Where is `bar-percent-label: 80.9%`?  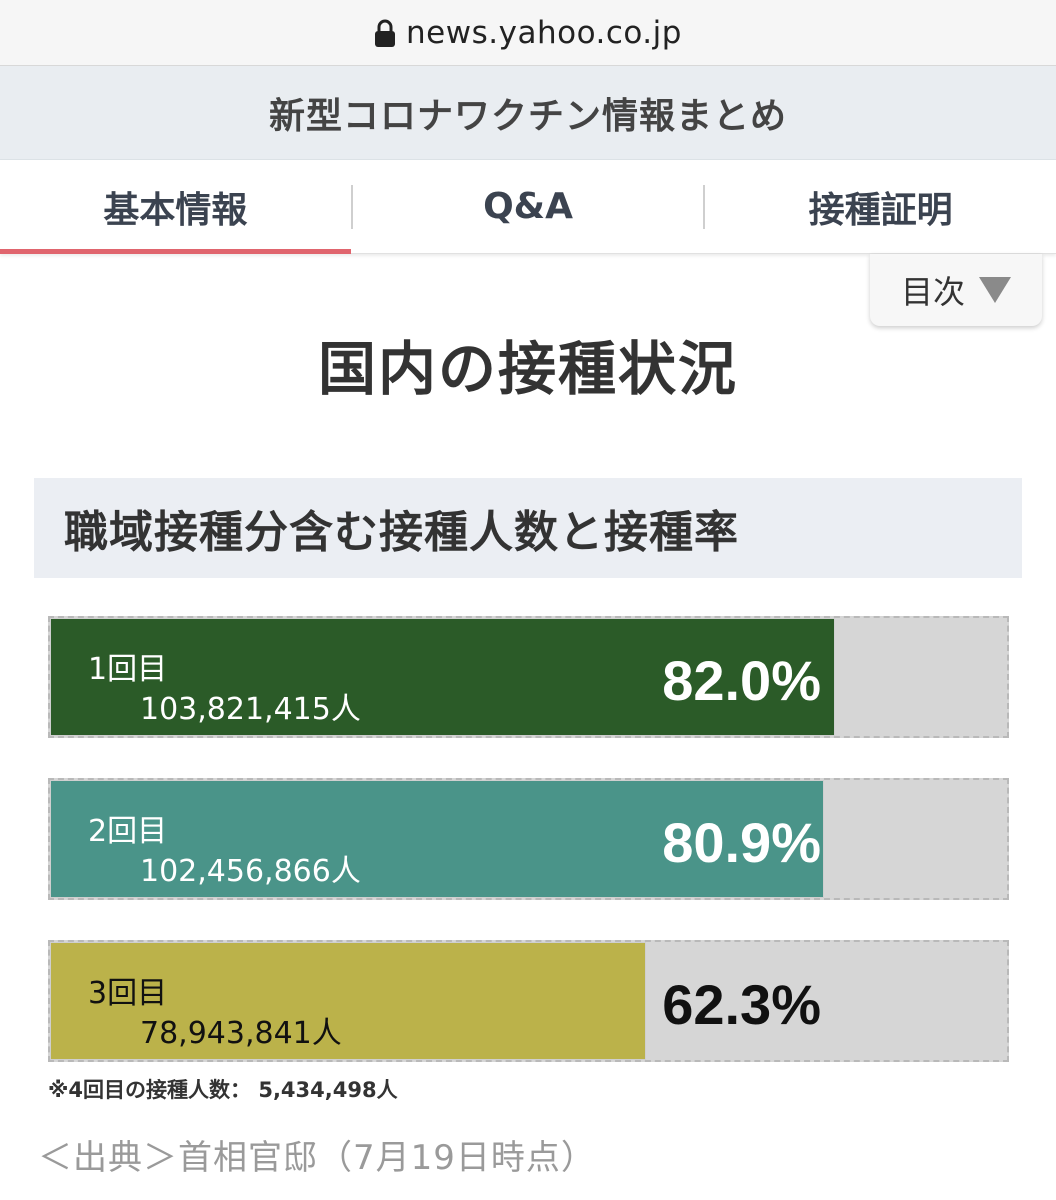 bar-percent-label: 80.9% is located at coordinates (741, 842).